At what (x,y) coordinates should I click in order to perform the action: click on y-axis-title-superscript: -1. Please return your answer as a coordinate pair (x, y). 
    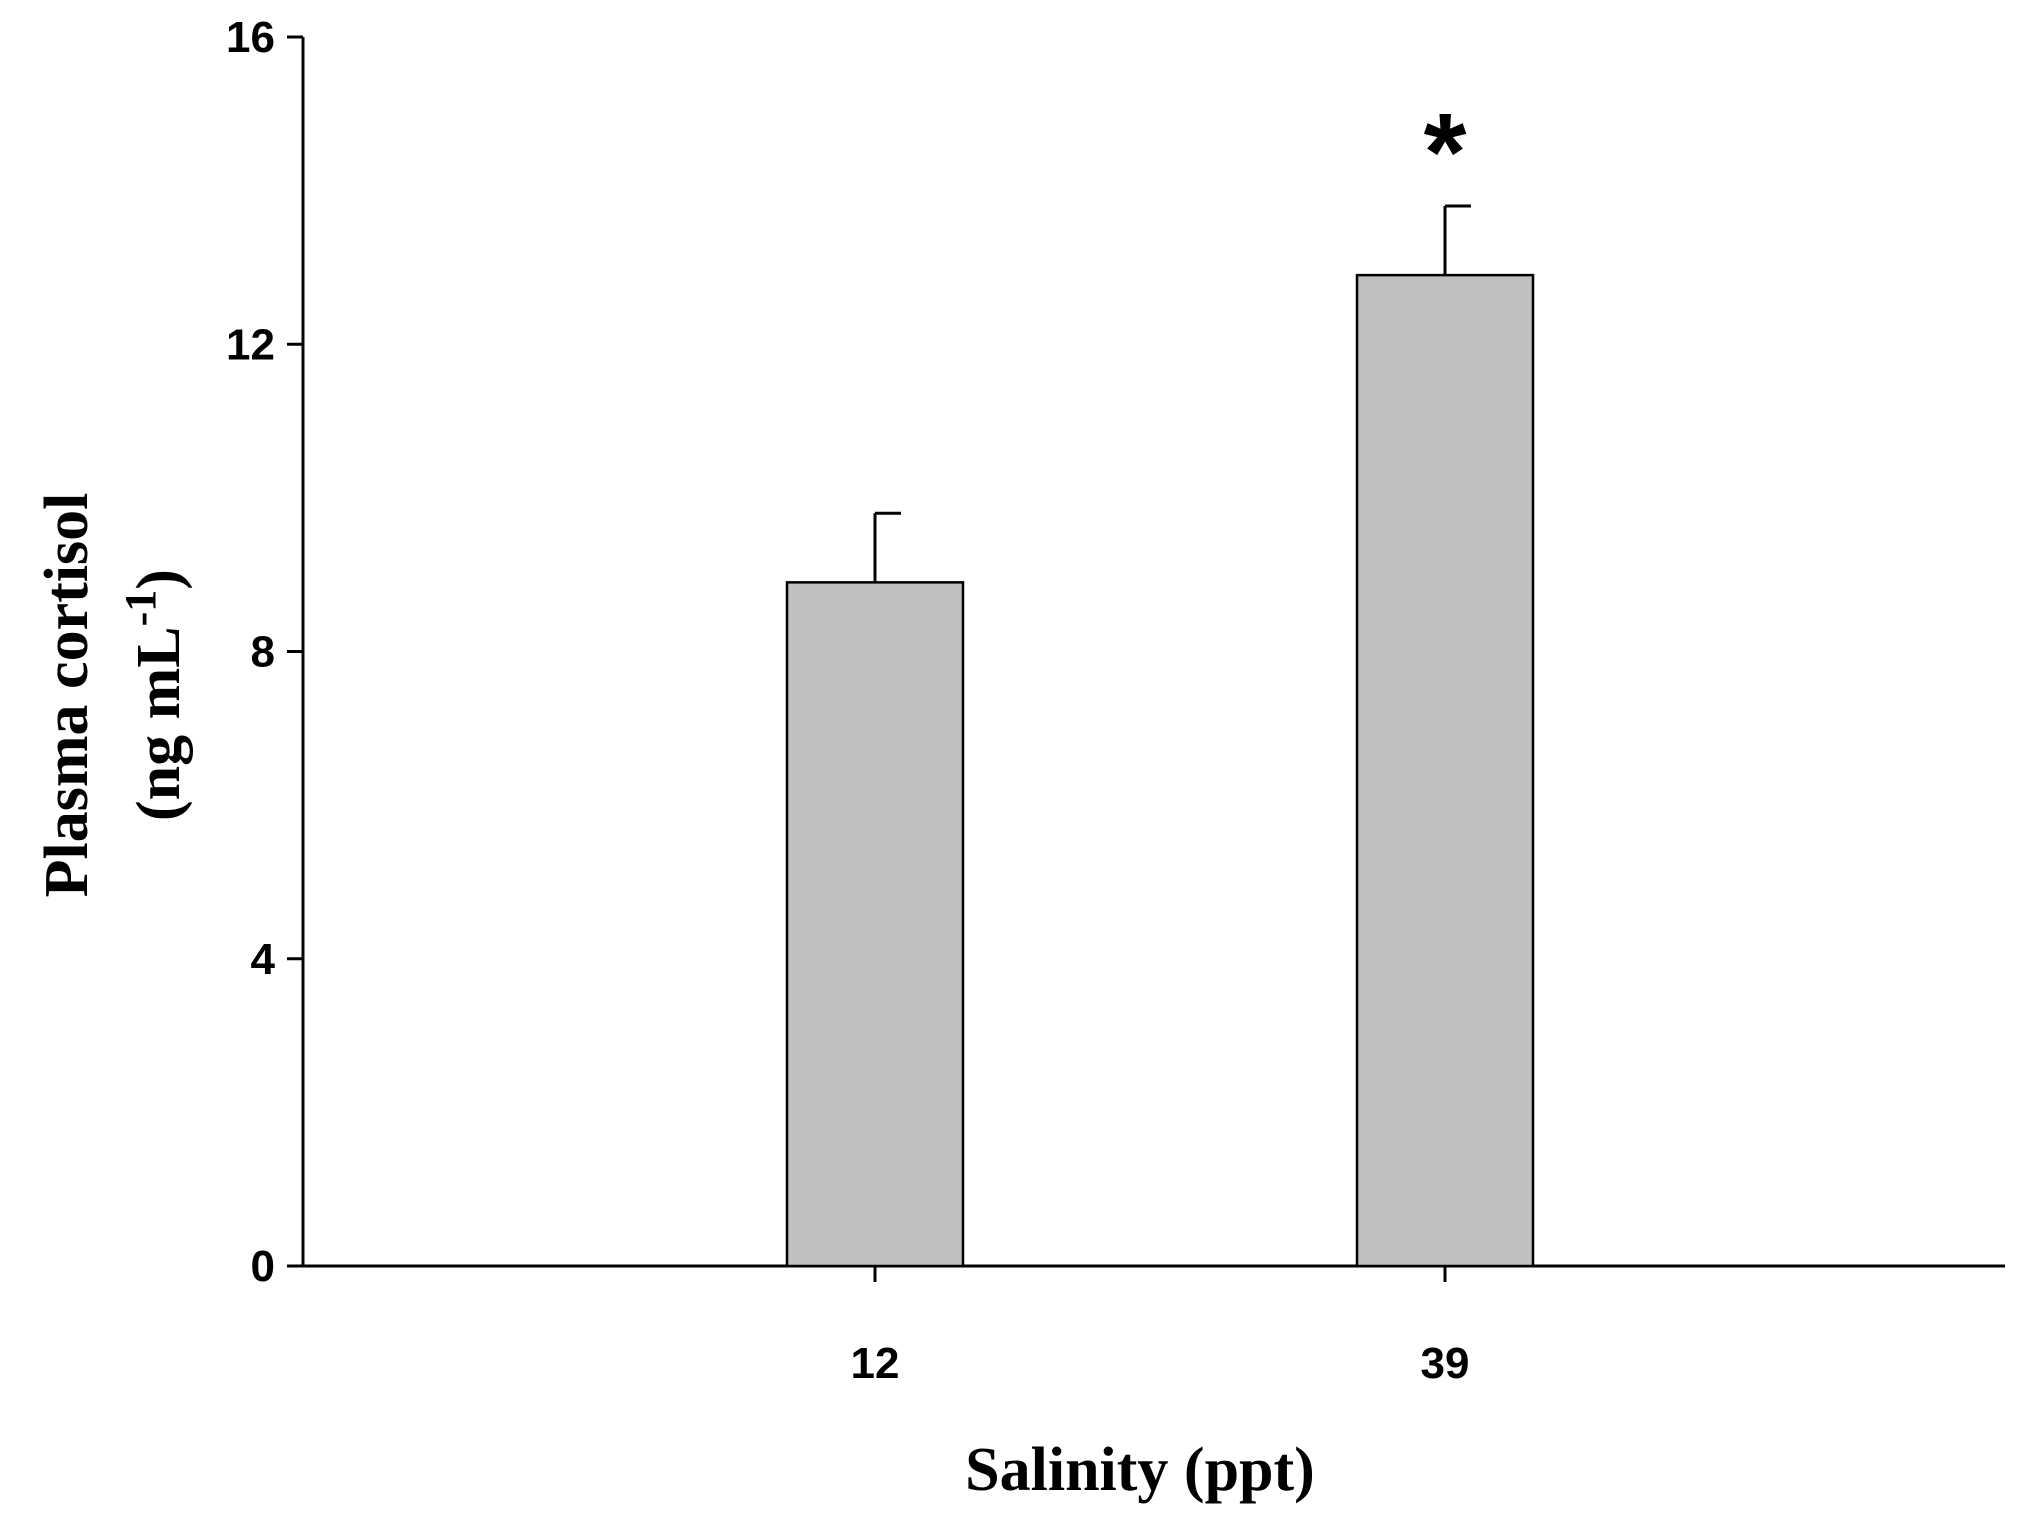
    Looking at the image, I should click on (140, 608).